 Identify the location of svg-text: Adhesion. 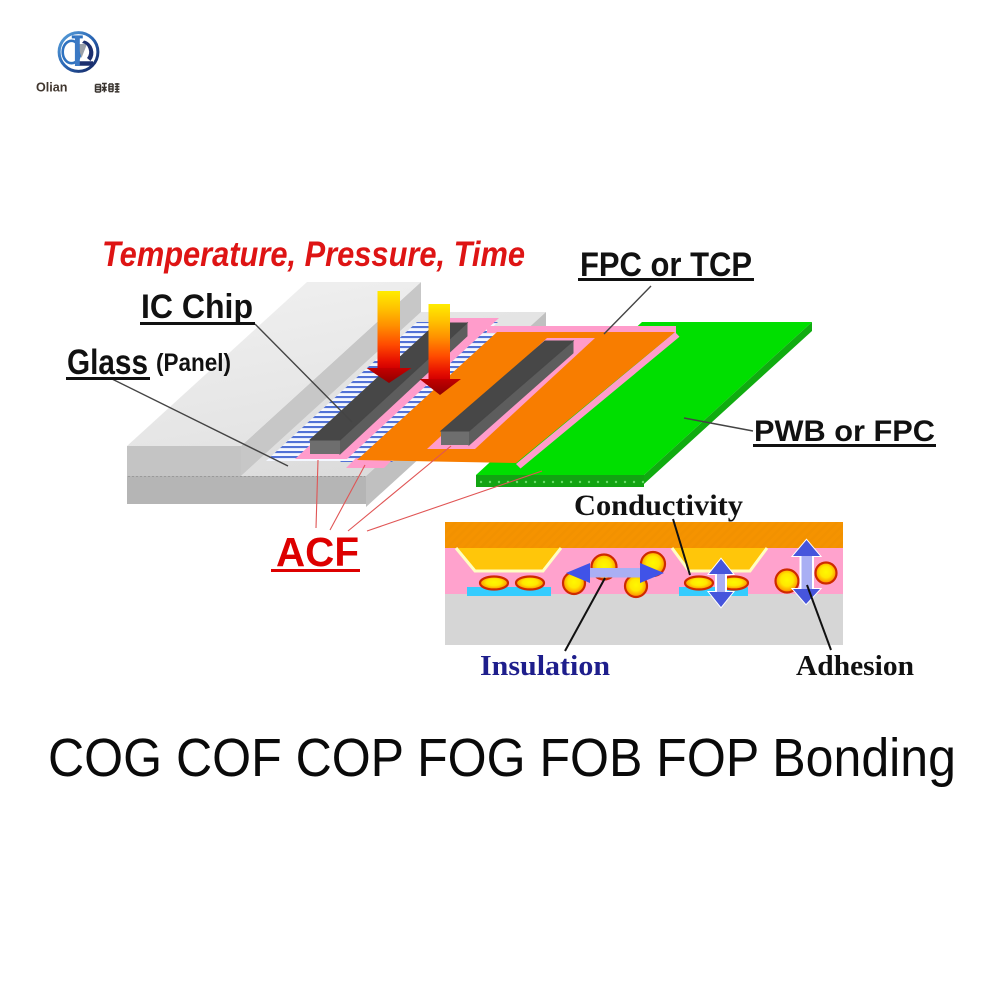
(855, 666).